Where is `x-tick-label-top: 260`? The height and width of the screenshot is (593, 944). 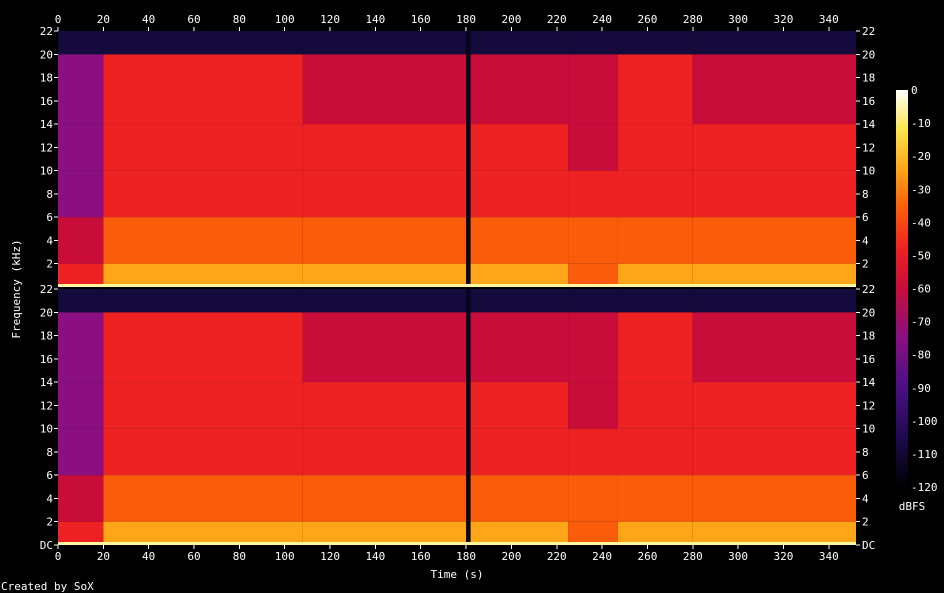
x-tick-label-top: 260 is located at coordinates (647, 19).